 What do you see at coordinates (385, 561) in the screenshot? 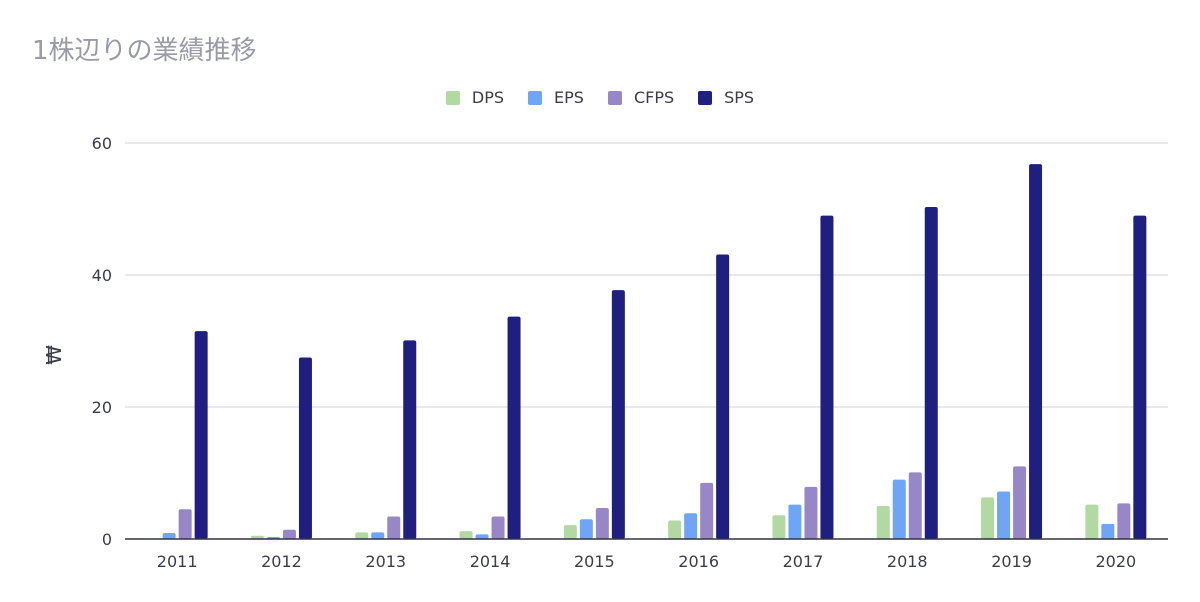
I see `x-tick-label: 2013` at bounding box center [385, 561].